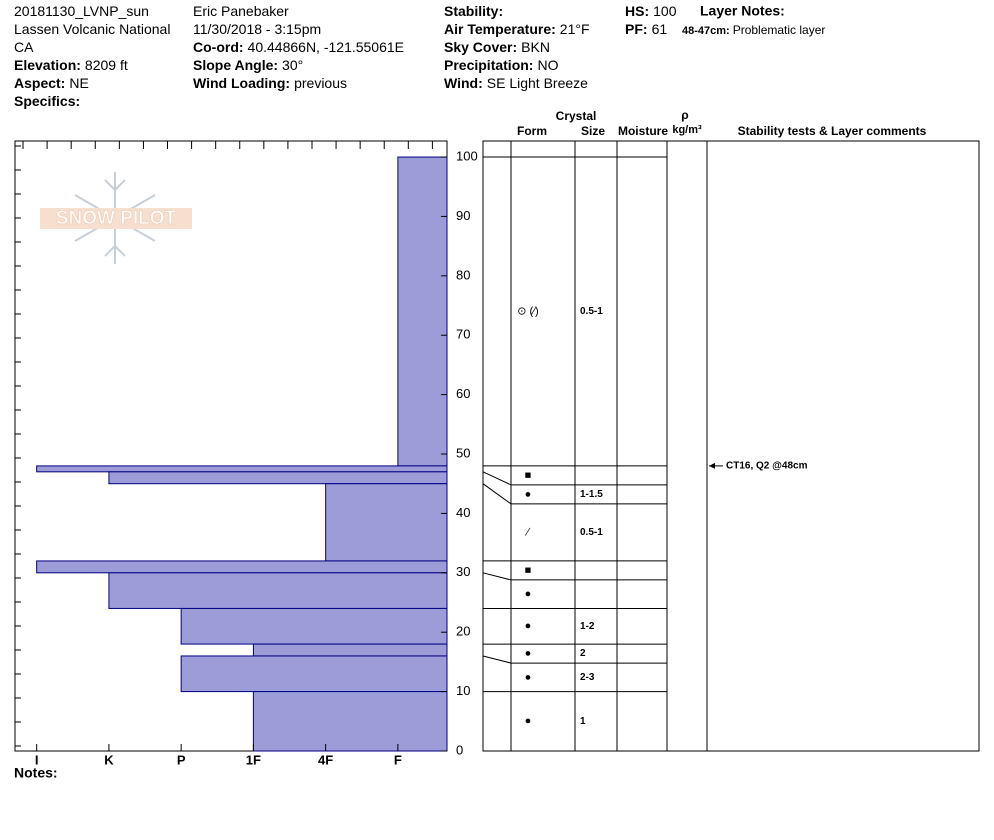 The width and height of the screenshot is (994, 840). What do you see at coordinates (467, 155) in the screenshot?
I see `y-tick-label: 100` at bounding box center [467, 155].